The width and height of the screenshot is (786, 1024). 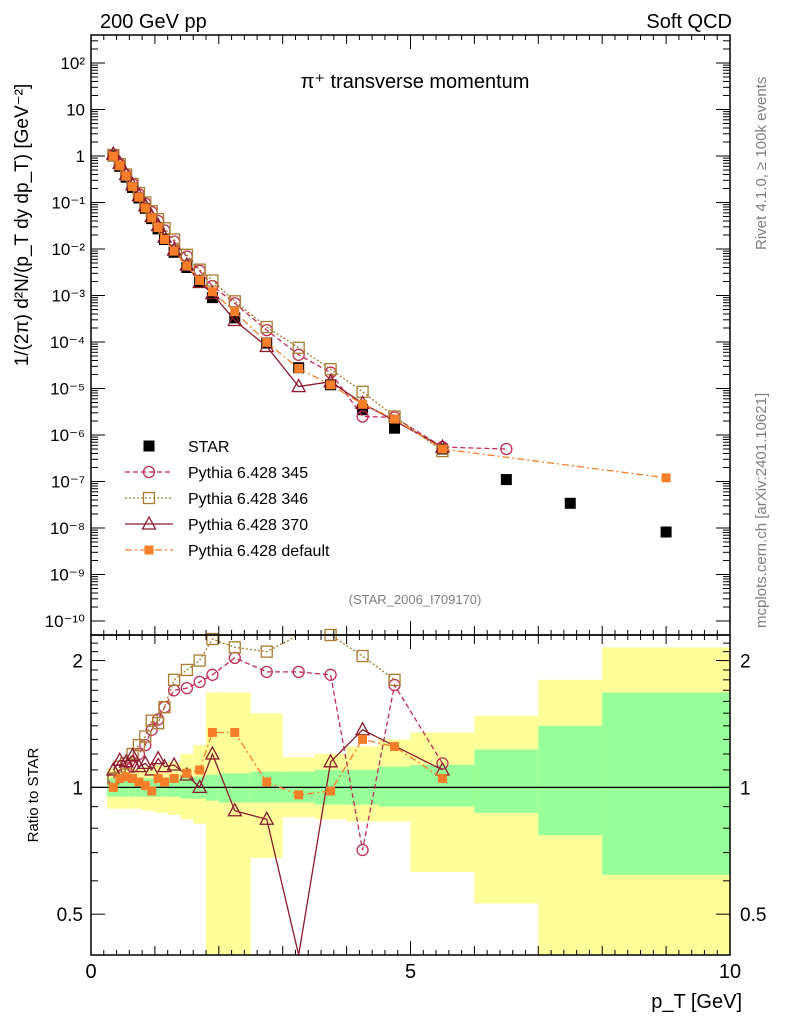 I want to click on analysis-id: (STAR_2006_I709170), so click(x=415, y=599).